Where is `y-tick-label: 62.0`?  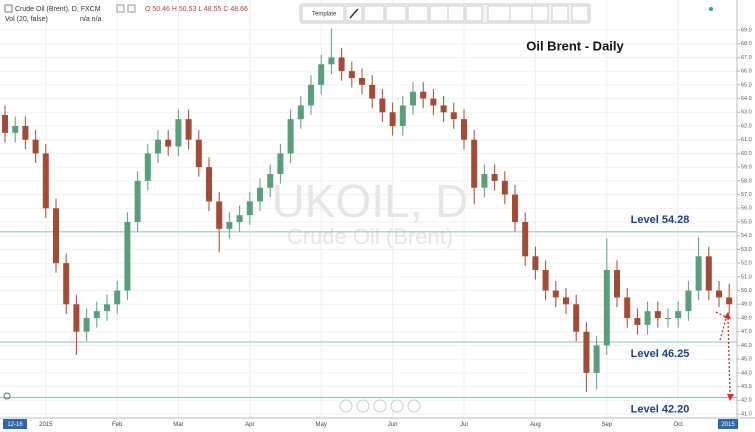
y-tick-label: 62.0 is located at coordinates (746, 126).